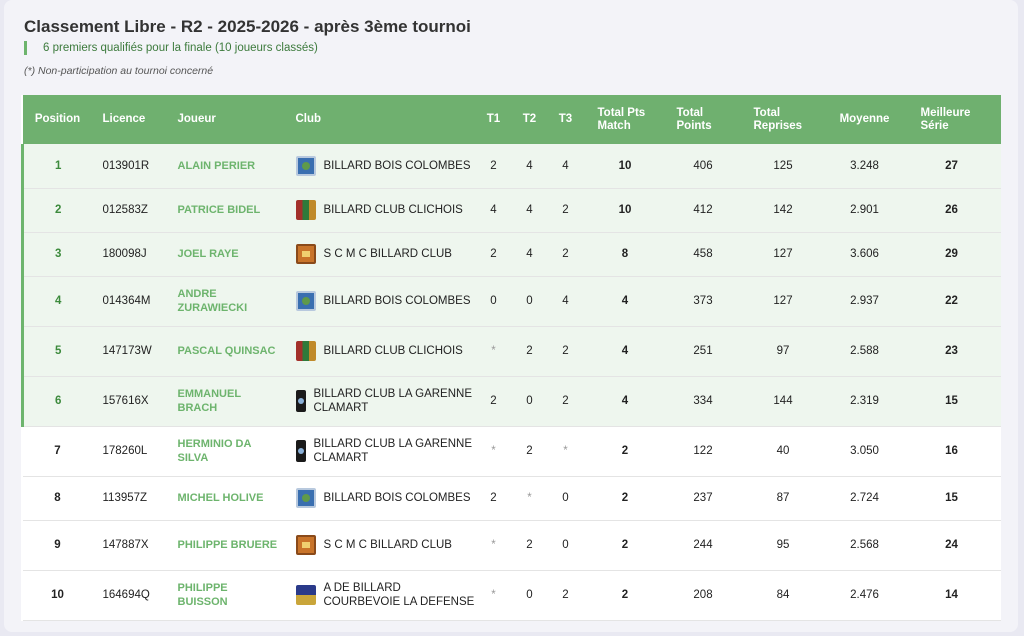 The image size is (1024, 636). What do you see at coordinates (703, 451) in the screenshot?
I see `total-points-cell: 122` at bounding box center [703, 451].